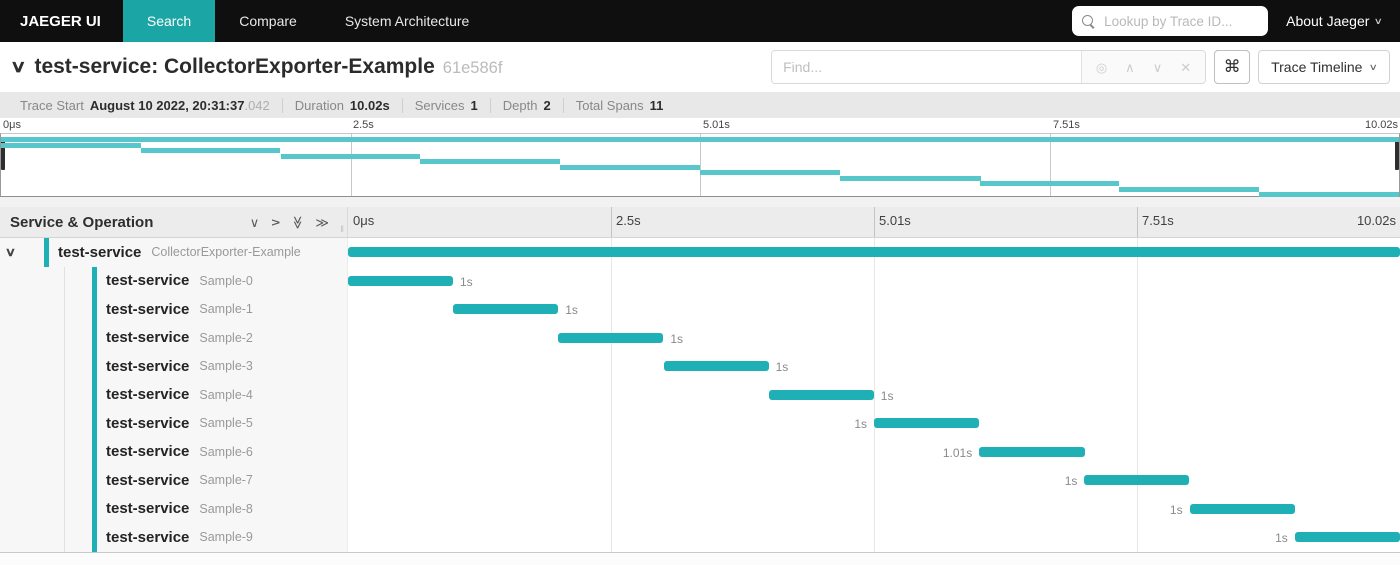 The height and width of the screenshot is (565, 1400). What do you see at coordinates (298, 222) in the screenshot?
I see `collapse-all-icon: ≫` at bounding box center [298, 222].